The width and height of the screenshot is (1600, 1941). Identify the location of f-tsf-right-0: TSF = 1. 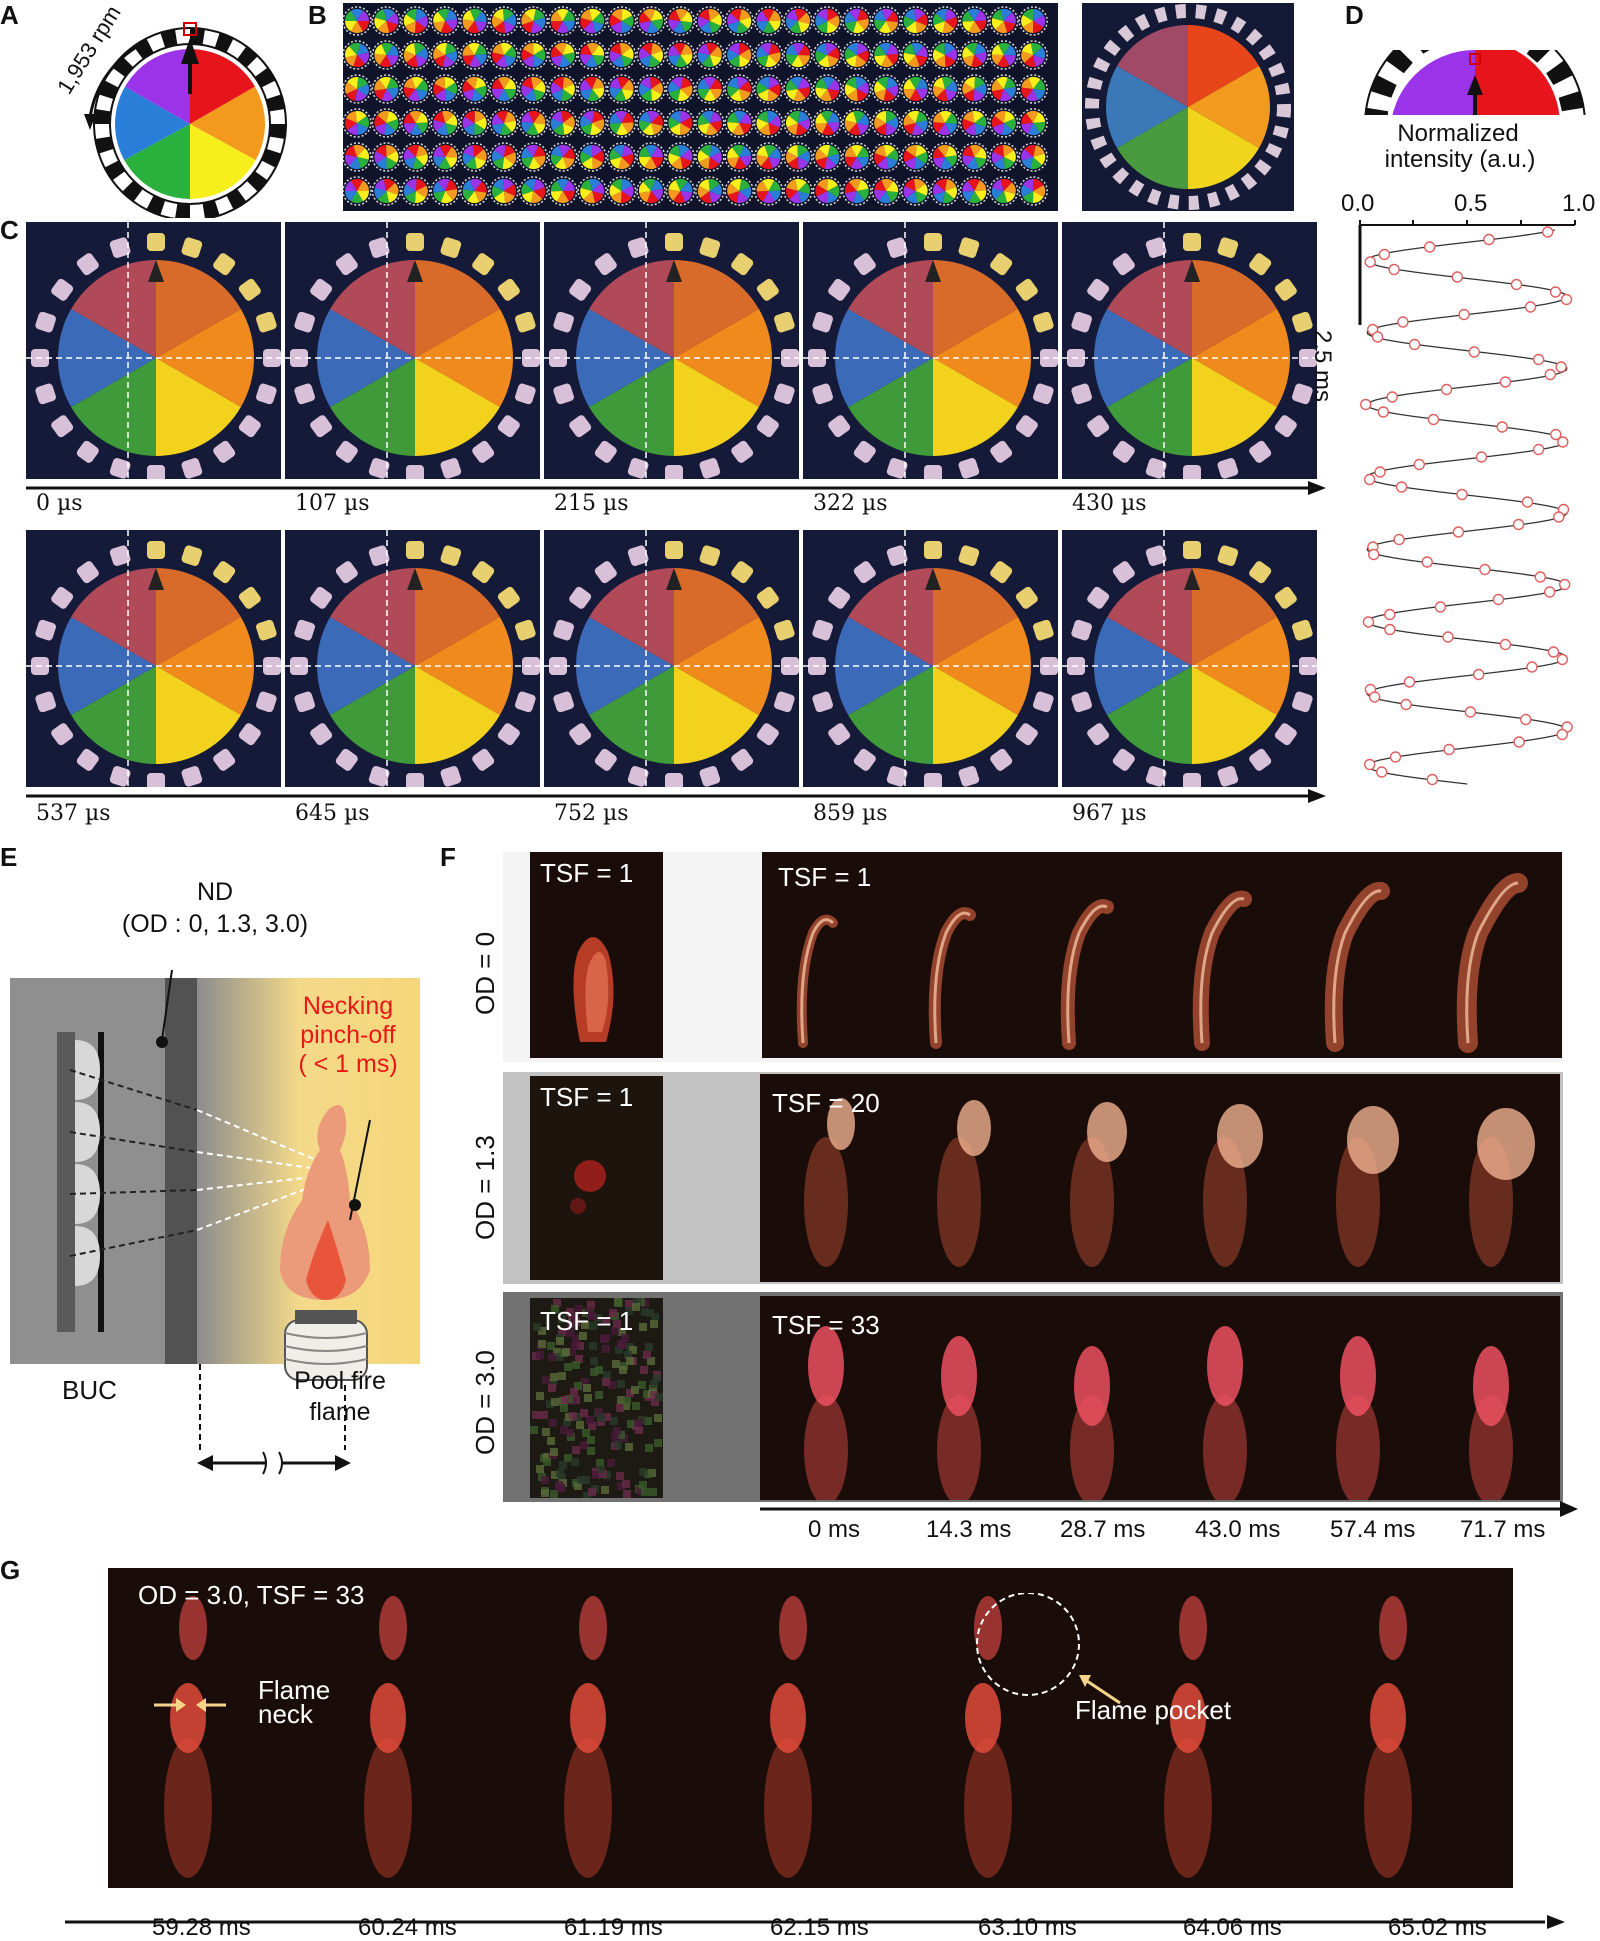
(824, 877).